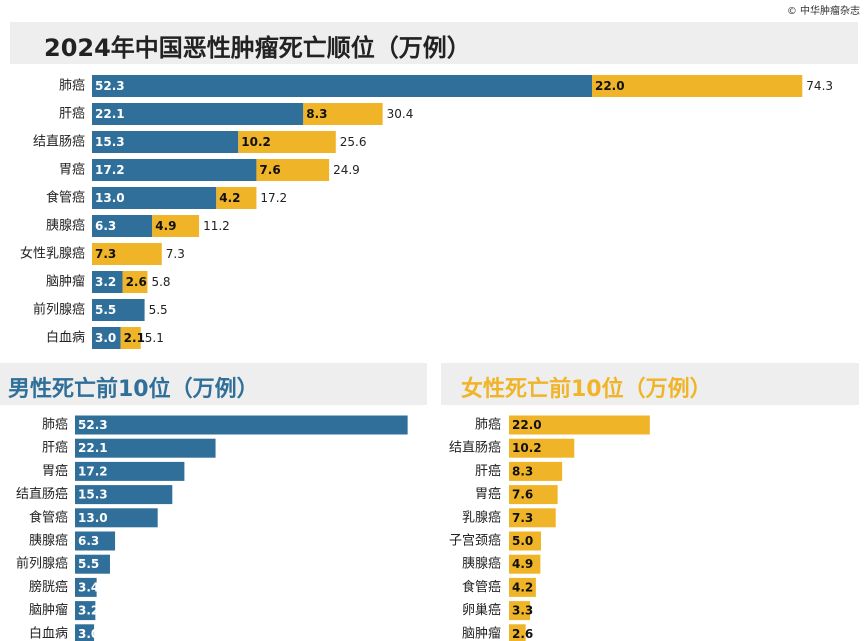 The image size is (868, 641). I want to click on male-value-label: 15.3, so click(93, 495).